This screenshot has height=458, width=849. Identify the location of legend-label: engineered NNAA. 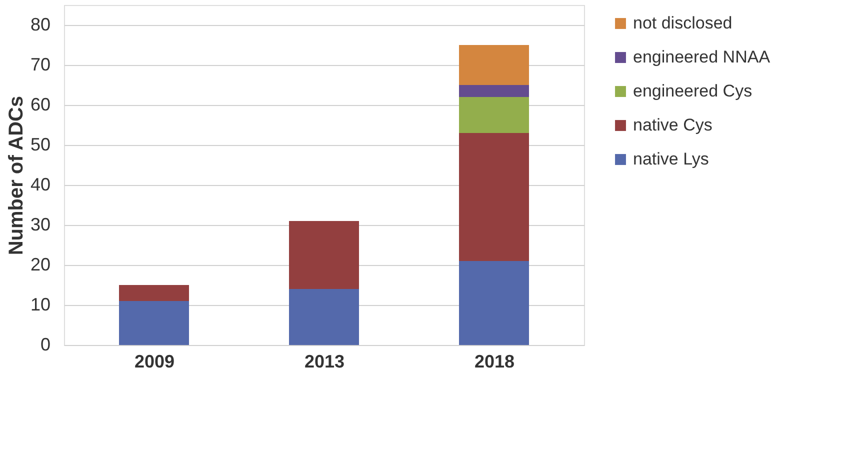
(702, 57).